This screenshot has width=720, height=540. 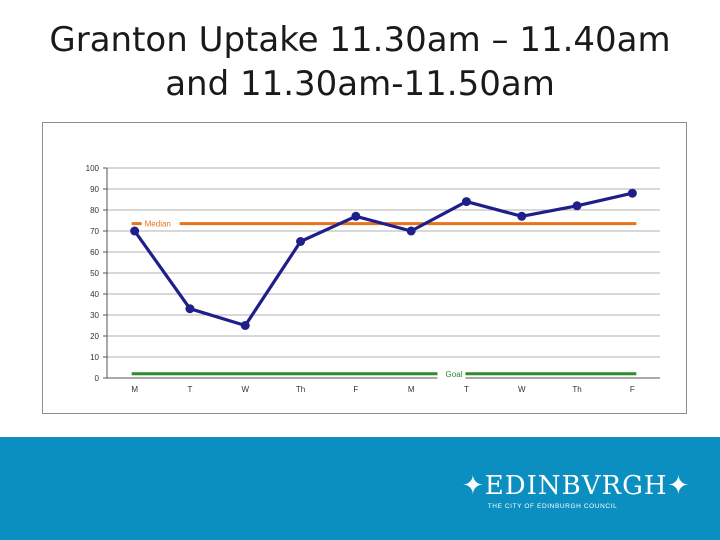 I want to click on edinburgh-logo: ✦EDINBVRGH✦, so click(x=575, y=486).